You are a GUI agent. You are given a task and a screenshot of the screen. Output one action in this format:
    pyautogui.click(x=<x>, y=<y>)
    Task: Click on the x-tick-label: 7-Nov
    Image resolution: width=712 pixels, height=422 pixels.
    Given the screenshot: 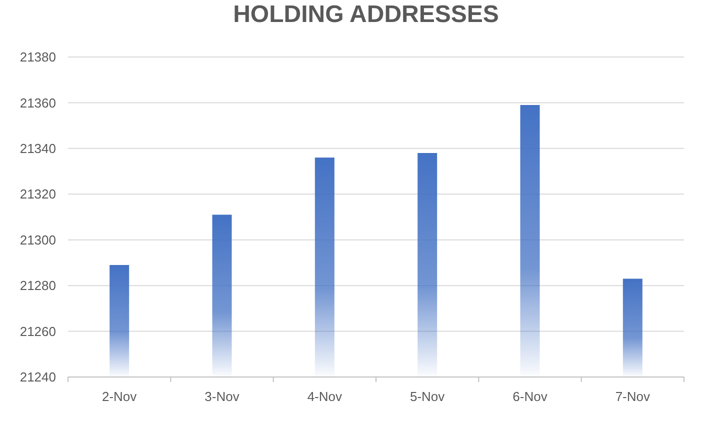 What is the action you would take?
    pyautogui.click(x=632, y=396)
    